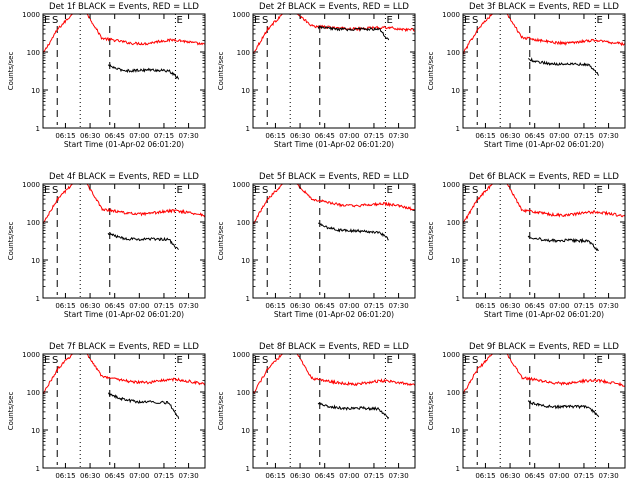 The width and height of the screenshot is (640, 480). Describe the element at coordinates (334, 347) in the screenshot. I see `chart-title: Det 8f BLACK = Events, RED = LLD` at that location.